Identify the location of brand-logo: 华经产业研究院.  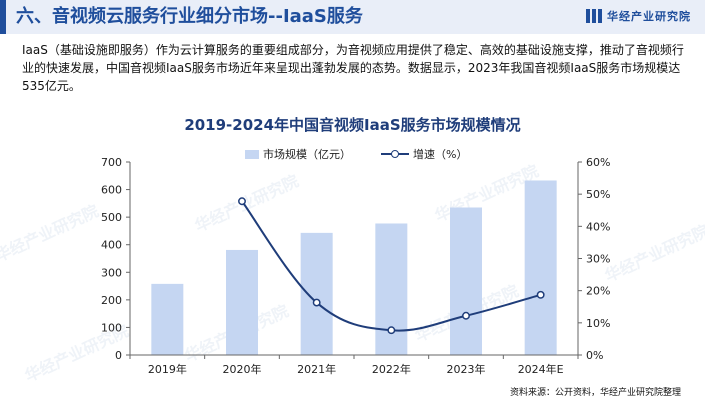
(638, 16).